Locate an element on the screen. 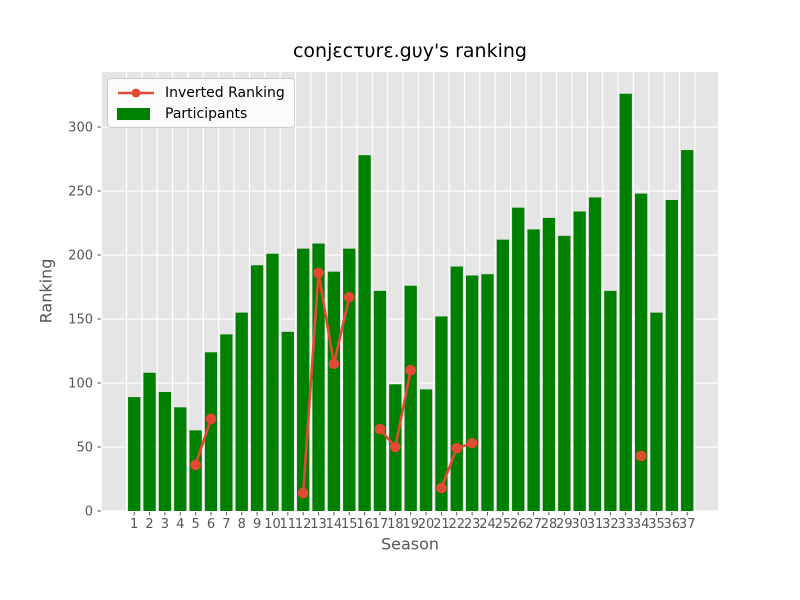 The height and width of the screenshot is (600, 800). x-tick-label: 32 is located at coordinates (610, 524).